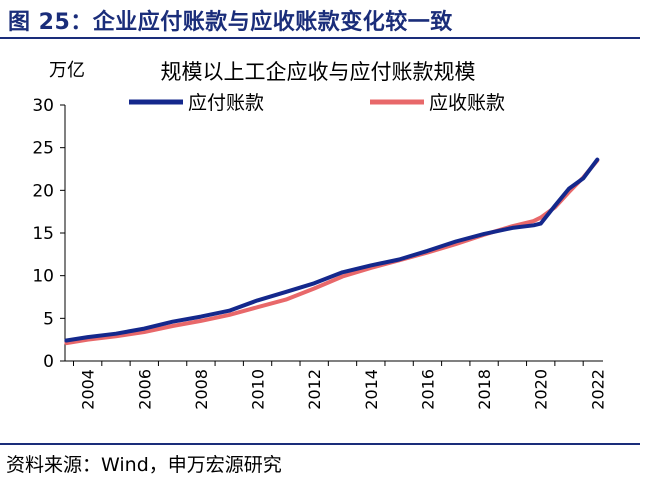  I want to click on x-tick-label: 2018, so click(484, 389).